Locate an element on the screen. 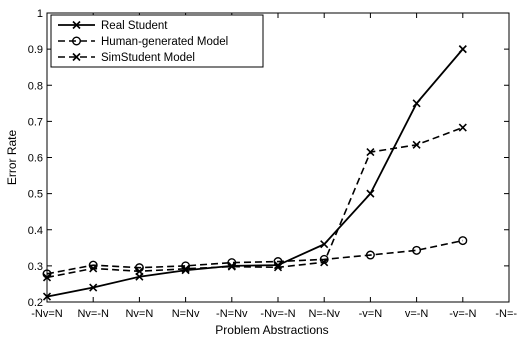 The width and height of the screenshot is (517, 339). x-tick-label: Nv=-N is located at coordinates (93, 314).